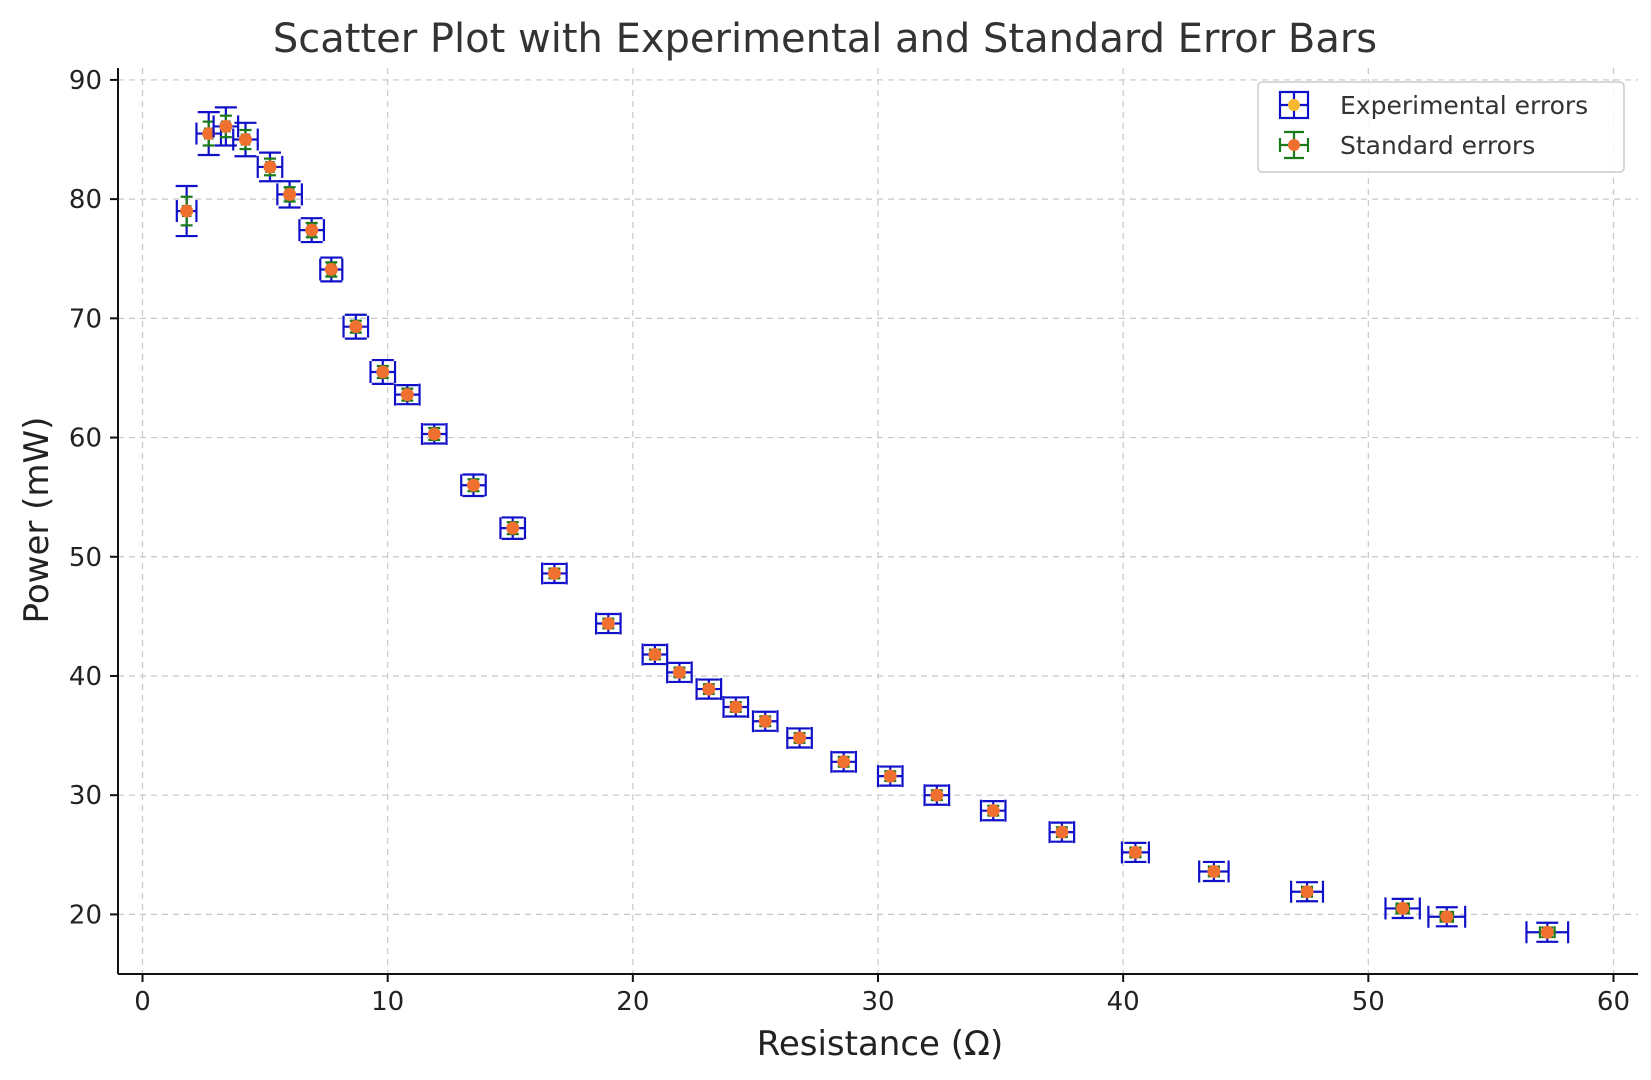  Describe the element at coordinates (142, 1002) in the screenshot. I see `x-tick-label: 0` at that location.